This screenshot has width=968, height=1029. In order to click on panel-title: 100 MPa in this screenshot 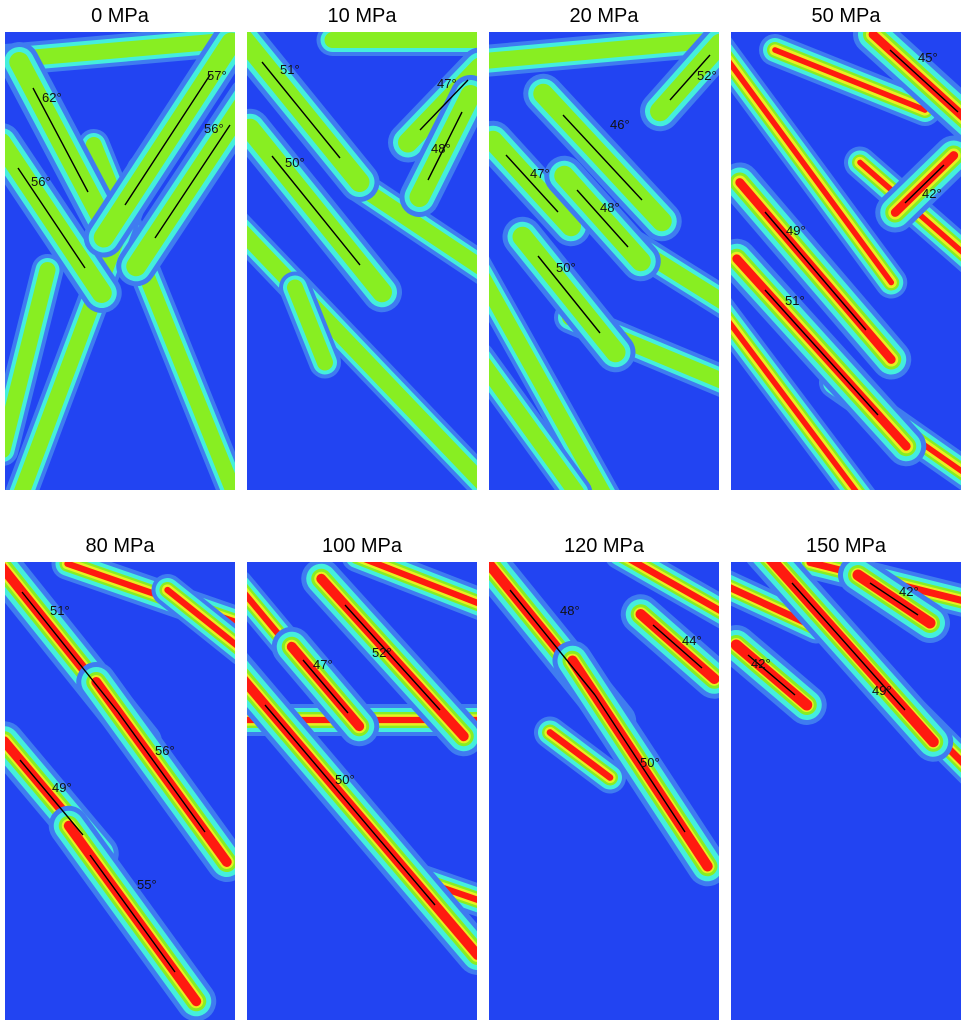, I will do `click(362, 546)`.